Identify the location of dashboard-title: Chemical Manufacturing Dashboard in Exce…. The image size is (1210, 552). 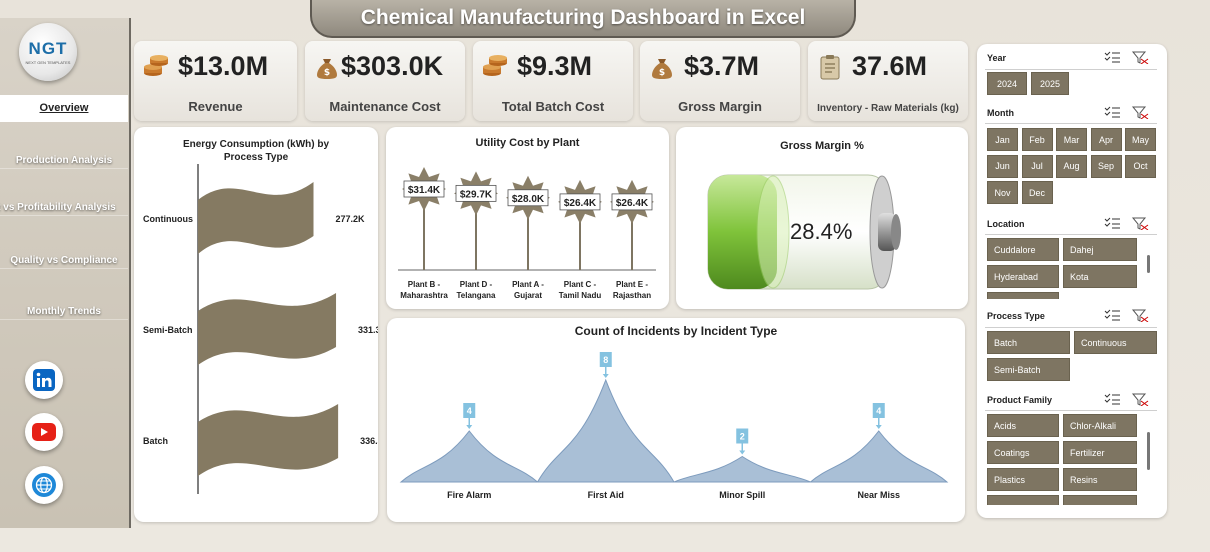
(583, 17).